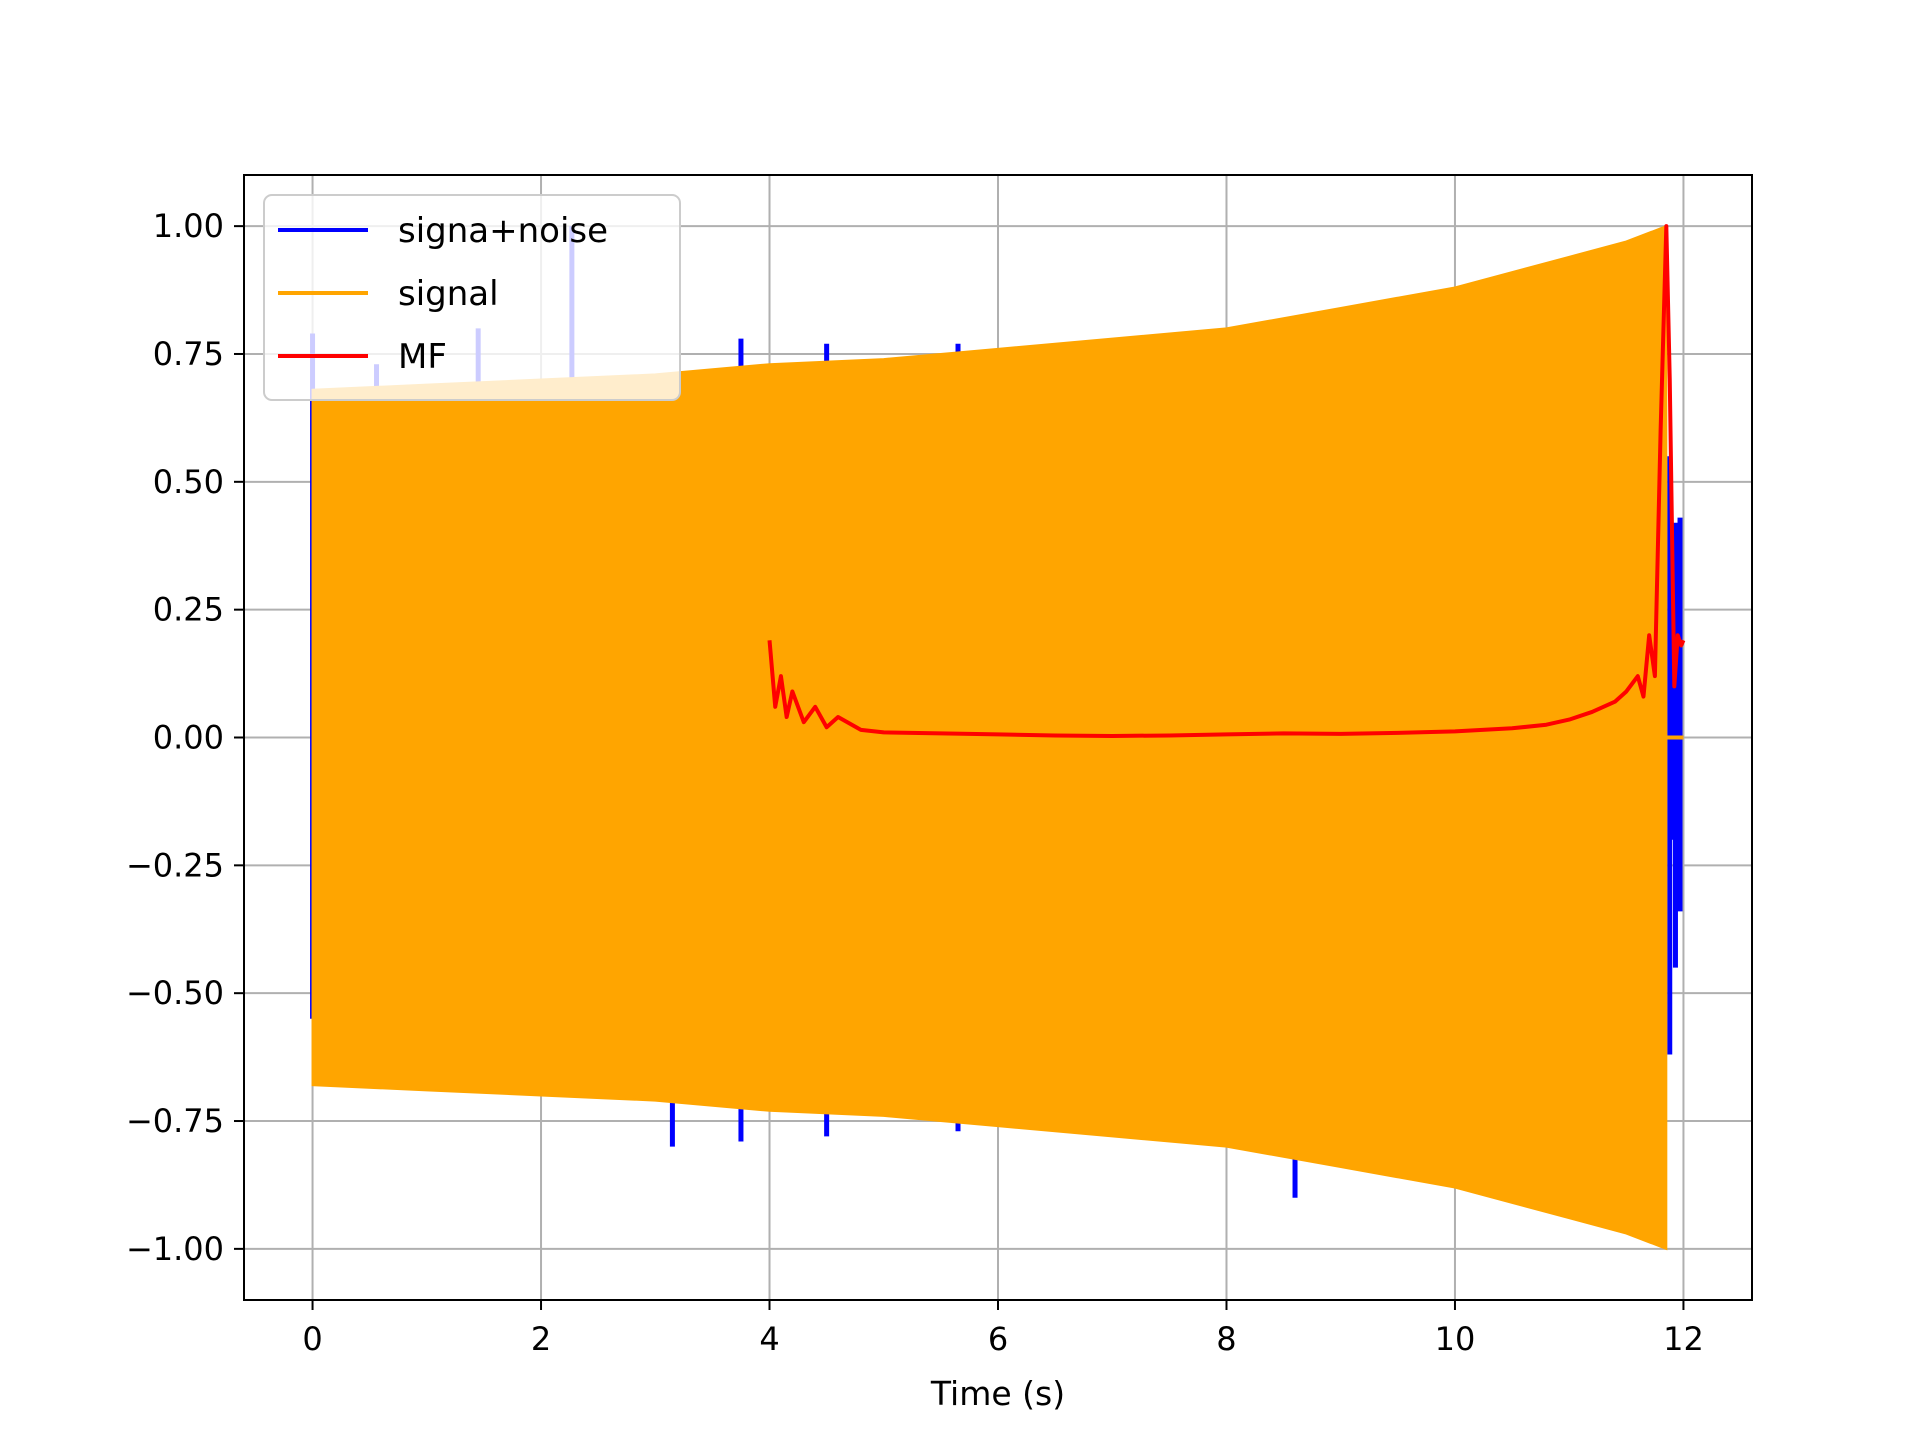 This screenshot has width=1920, height=1440. I want to click on legend-label: MF, so click(422, 357).